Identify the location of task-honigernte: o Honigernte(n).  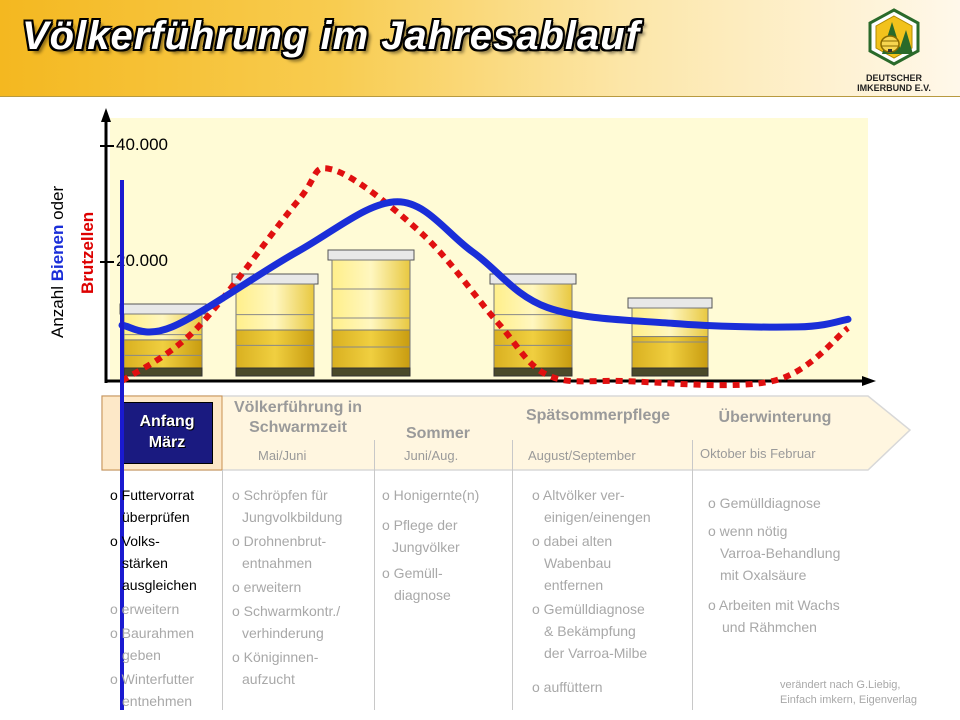
(431, 495).